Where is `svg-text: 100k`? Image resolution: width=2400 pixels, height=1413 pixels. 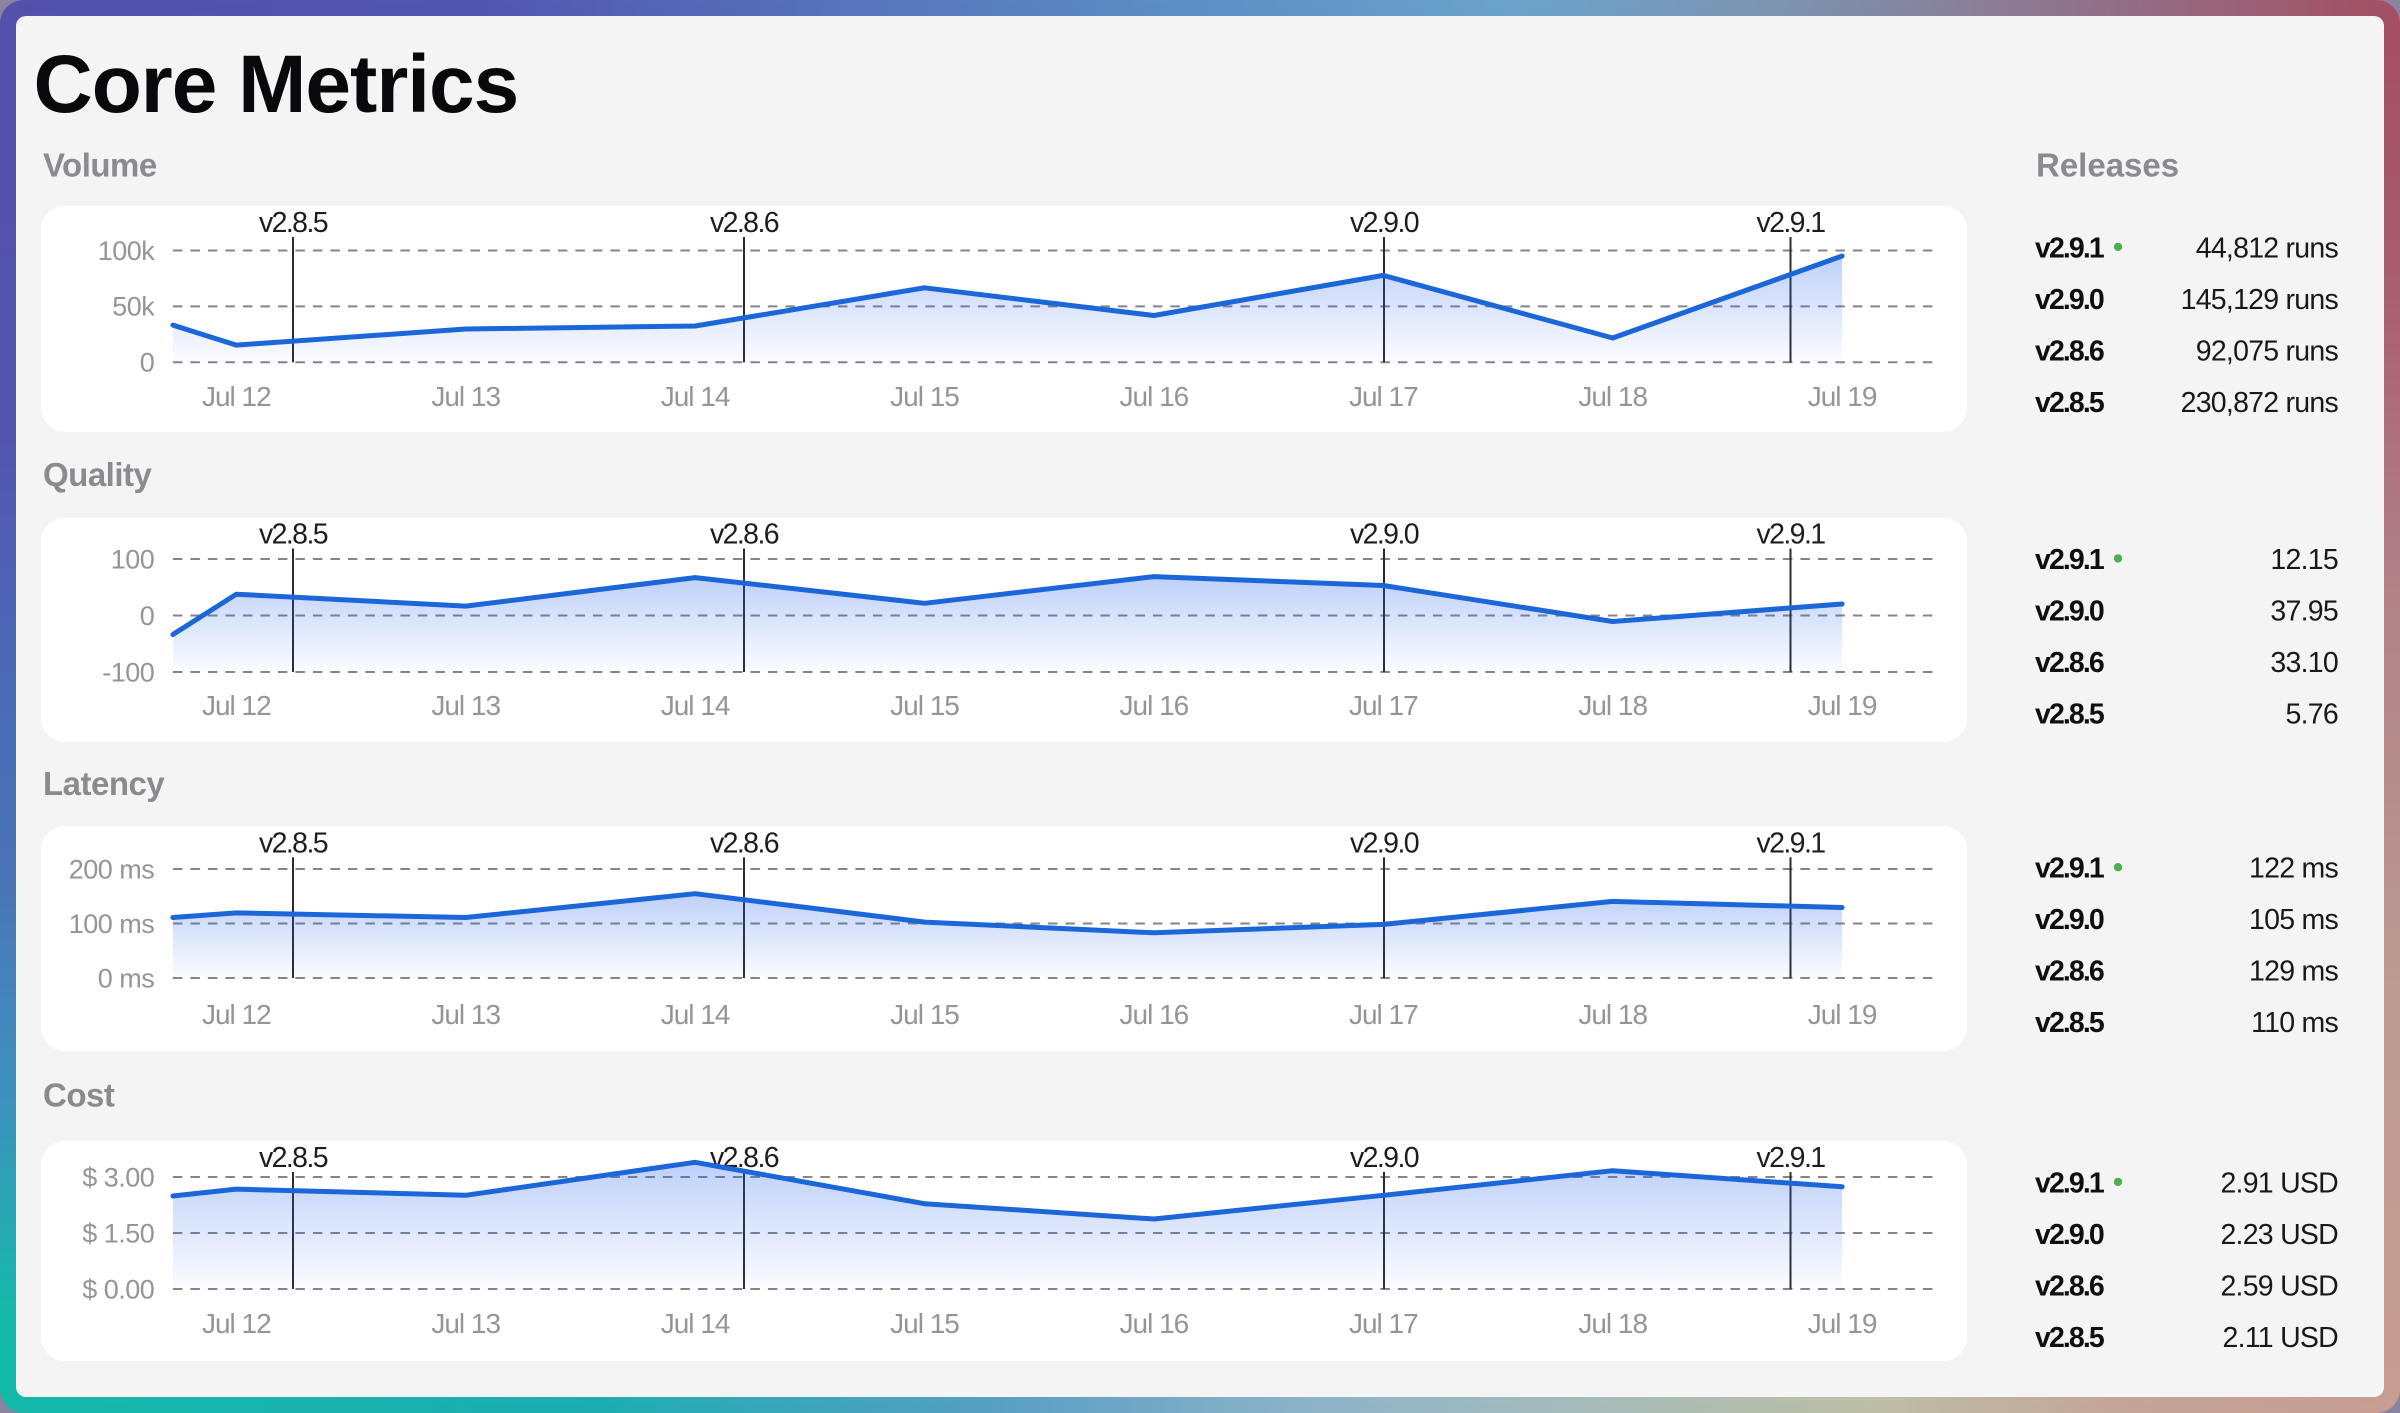 svg-text: 100k is located at coordinates (127, 251).